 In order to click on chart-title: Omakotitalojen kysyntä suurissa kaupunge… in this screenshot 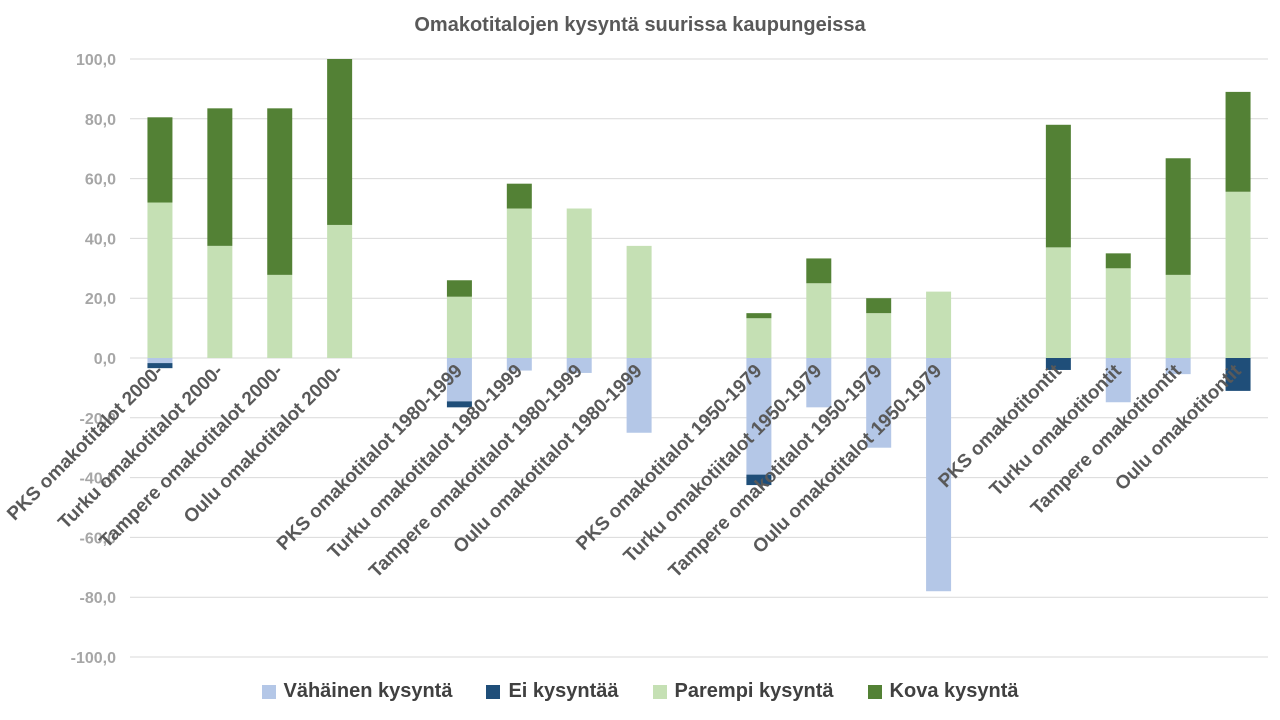, I will do `click(640, 25)`.